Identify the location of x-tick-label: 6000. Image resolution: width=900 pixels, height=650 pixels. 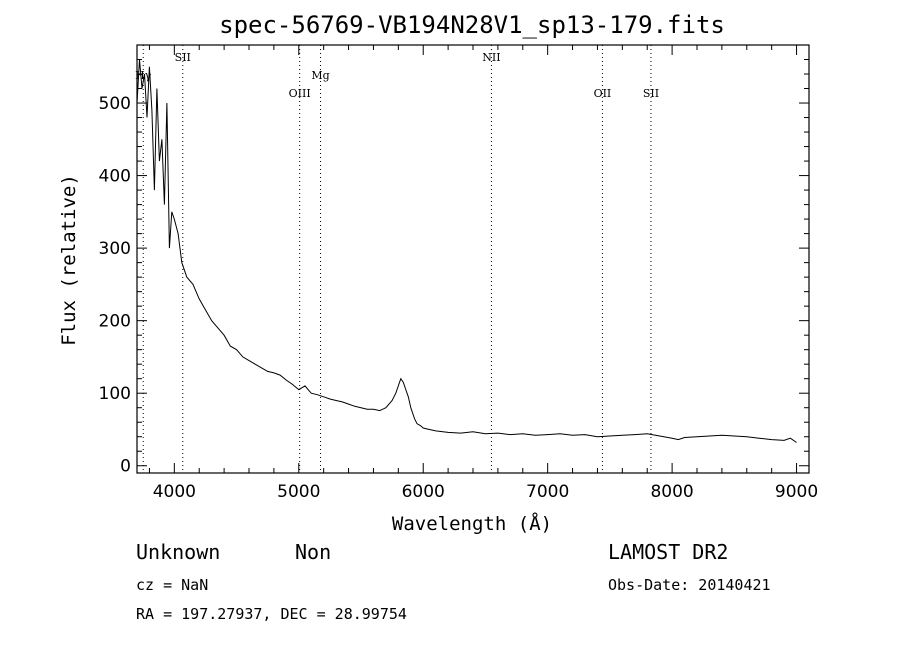
(423, 492).